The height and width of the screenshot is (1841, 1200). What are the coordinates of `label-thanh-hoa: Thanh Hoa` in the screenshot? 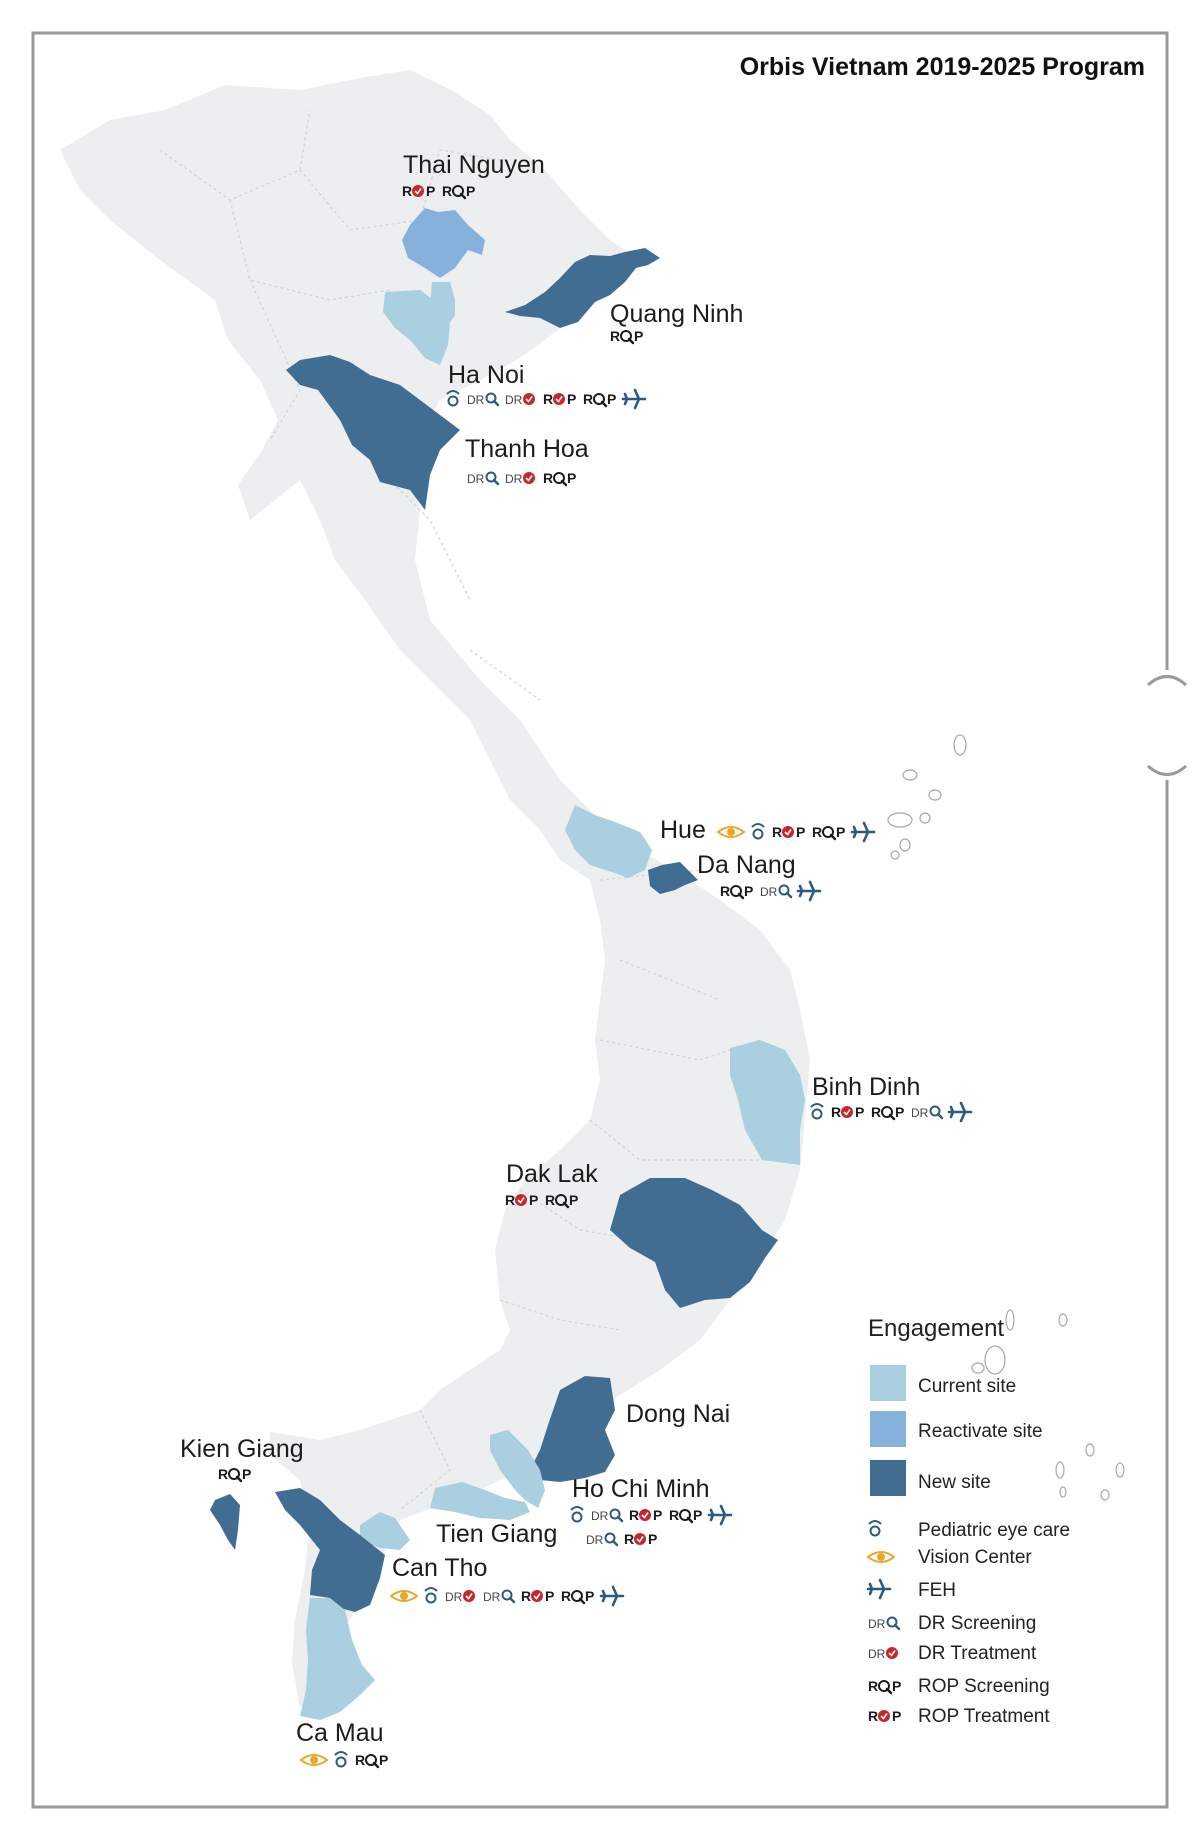 It's located at (527, 449).